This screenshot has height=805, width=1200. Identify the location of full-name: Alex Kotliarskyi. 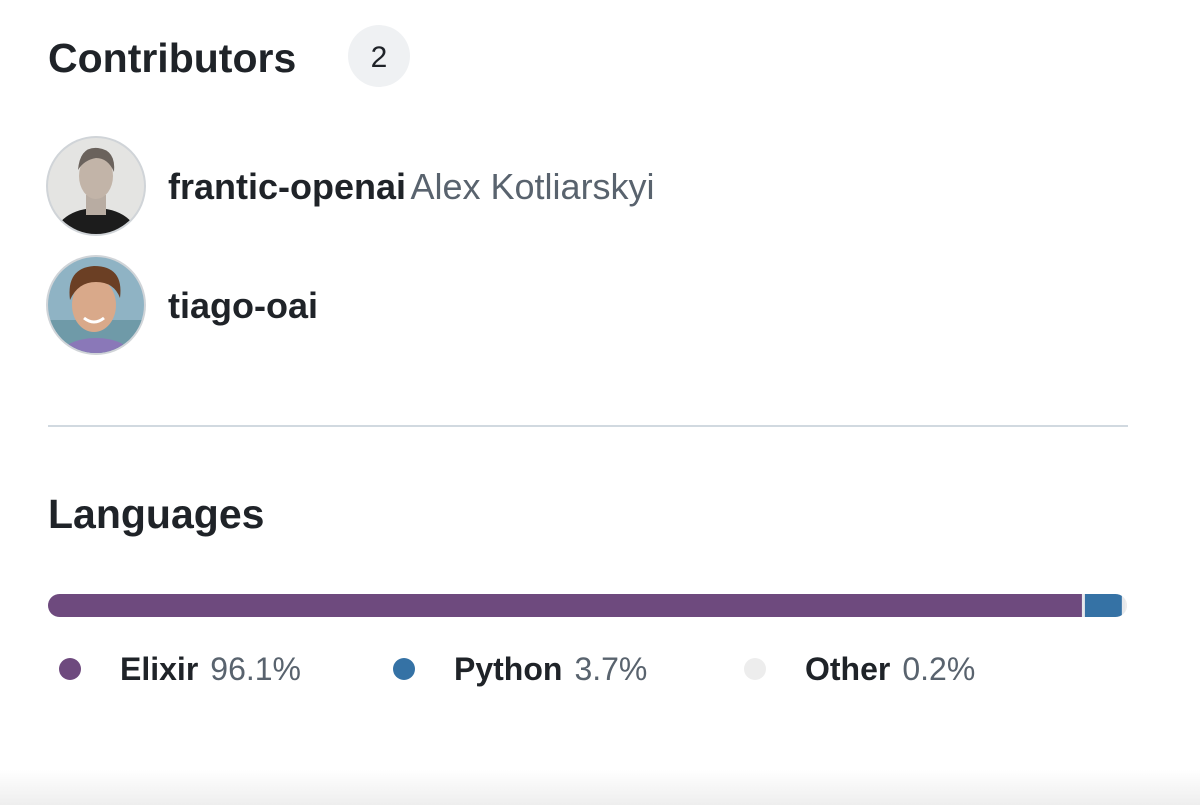
(532, 186).